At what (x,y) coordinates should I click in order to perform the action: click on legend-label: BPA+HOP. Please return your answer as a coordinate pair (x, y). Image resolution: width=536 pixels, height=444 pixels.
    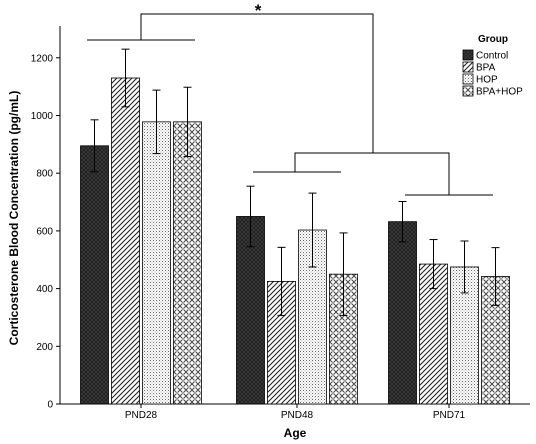
    Looking at the image, I should click on (499, 92).